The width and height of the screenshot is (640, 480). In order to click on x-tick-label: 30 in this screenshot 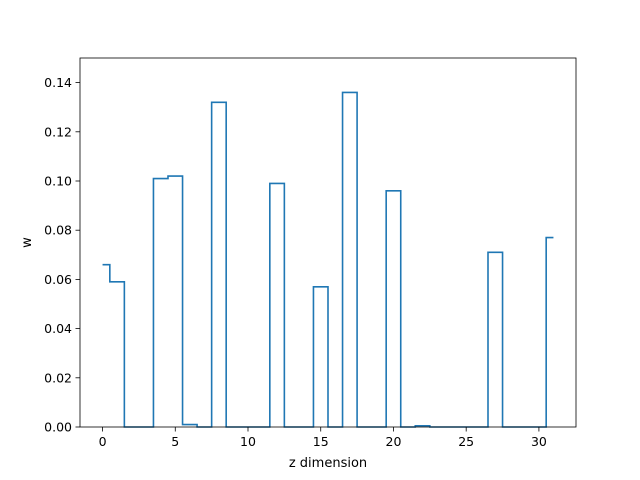, I will do `click(539, 441)`.